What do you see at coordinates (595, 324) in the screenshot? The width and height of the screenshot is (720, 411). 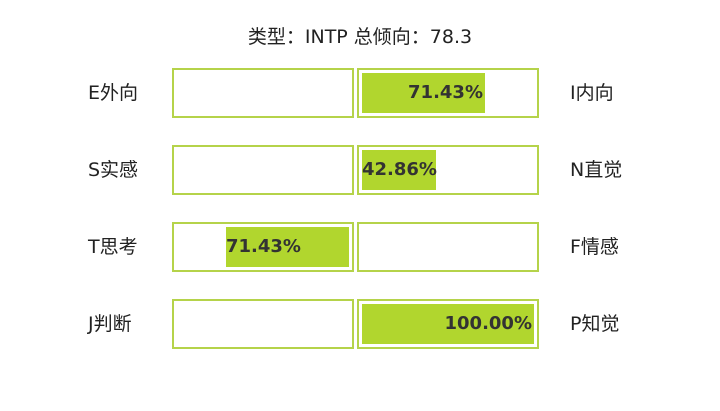 I see `trait-label-right: P知觉` at bounding box center [595, 324].